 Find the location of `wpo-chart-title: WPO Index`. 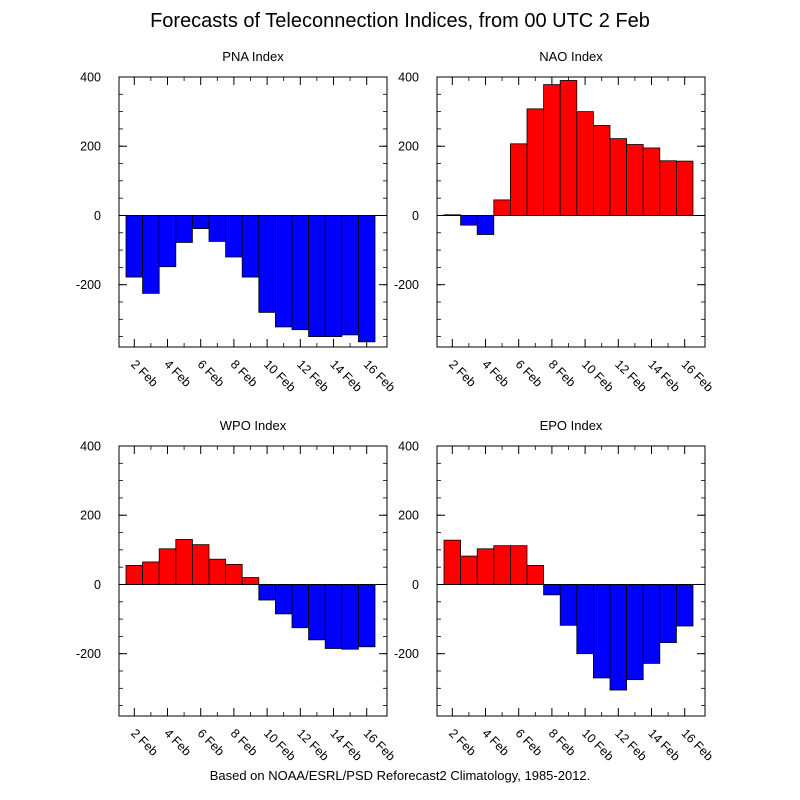

wpo-chart-title: WPO Index is located at coordinates (253, 425).